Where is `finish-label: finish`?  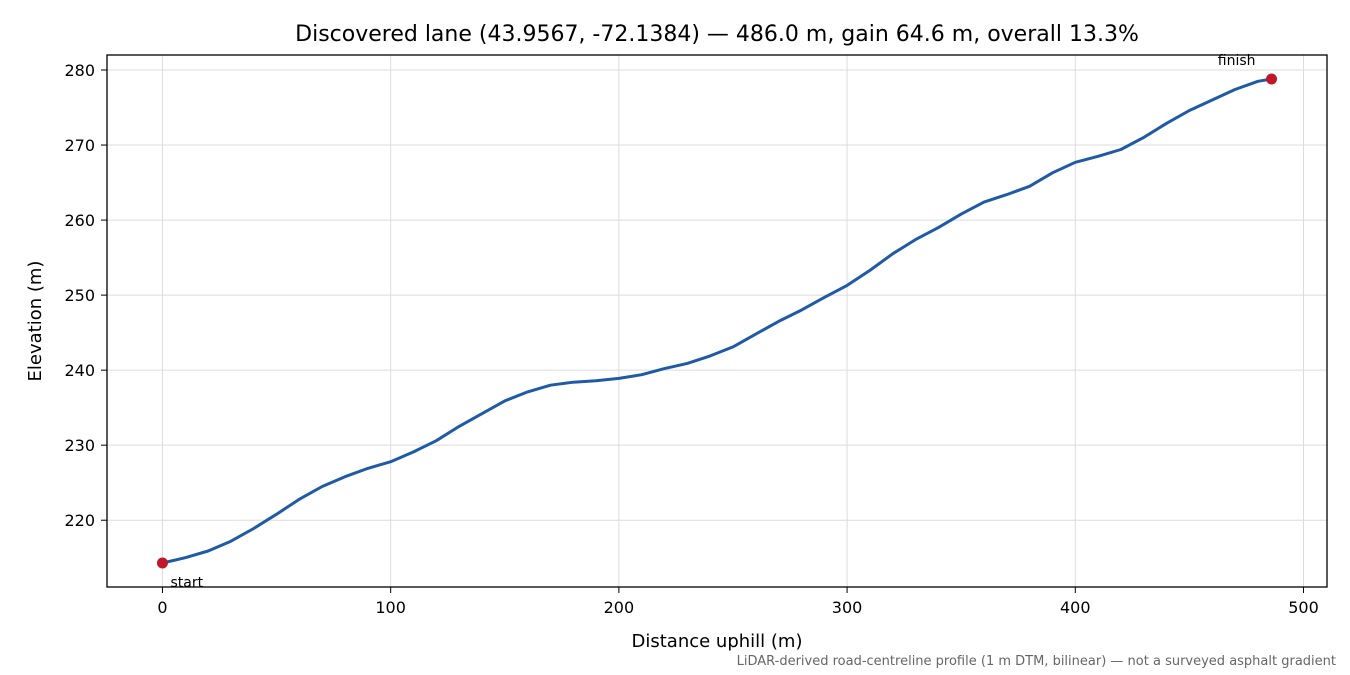
finish-label: finish is located at coordinates (1237, 61).